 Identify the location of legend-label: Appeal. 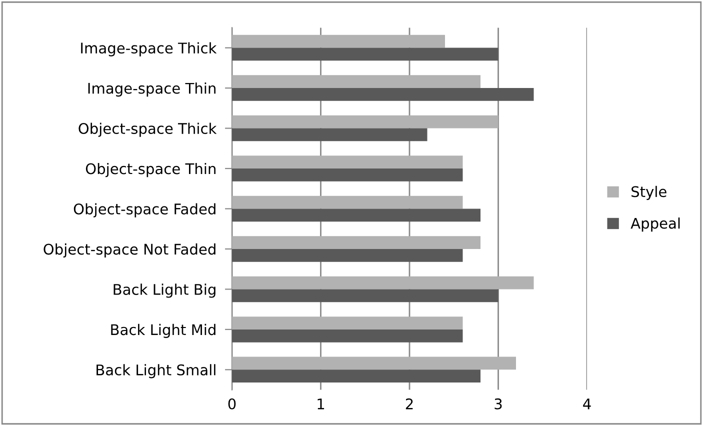
(655, 224).